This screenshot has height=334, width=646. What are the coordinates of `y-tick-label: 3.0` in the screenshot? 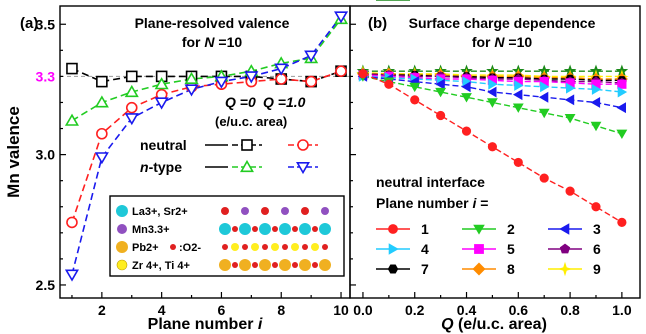 It's located at (46, 155).